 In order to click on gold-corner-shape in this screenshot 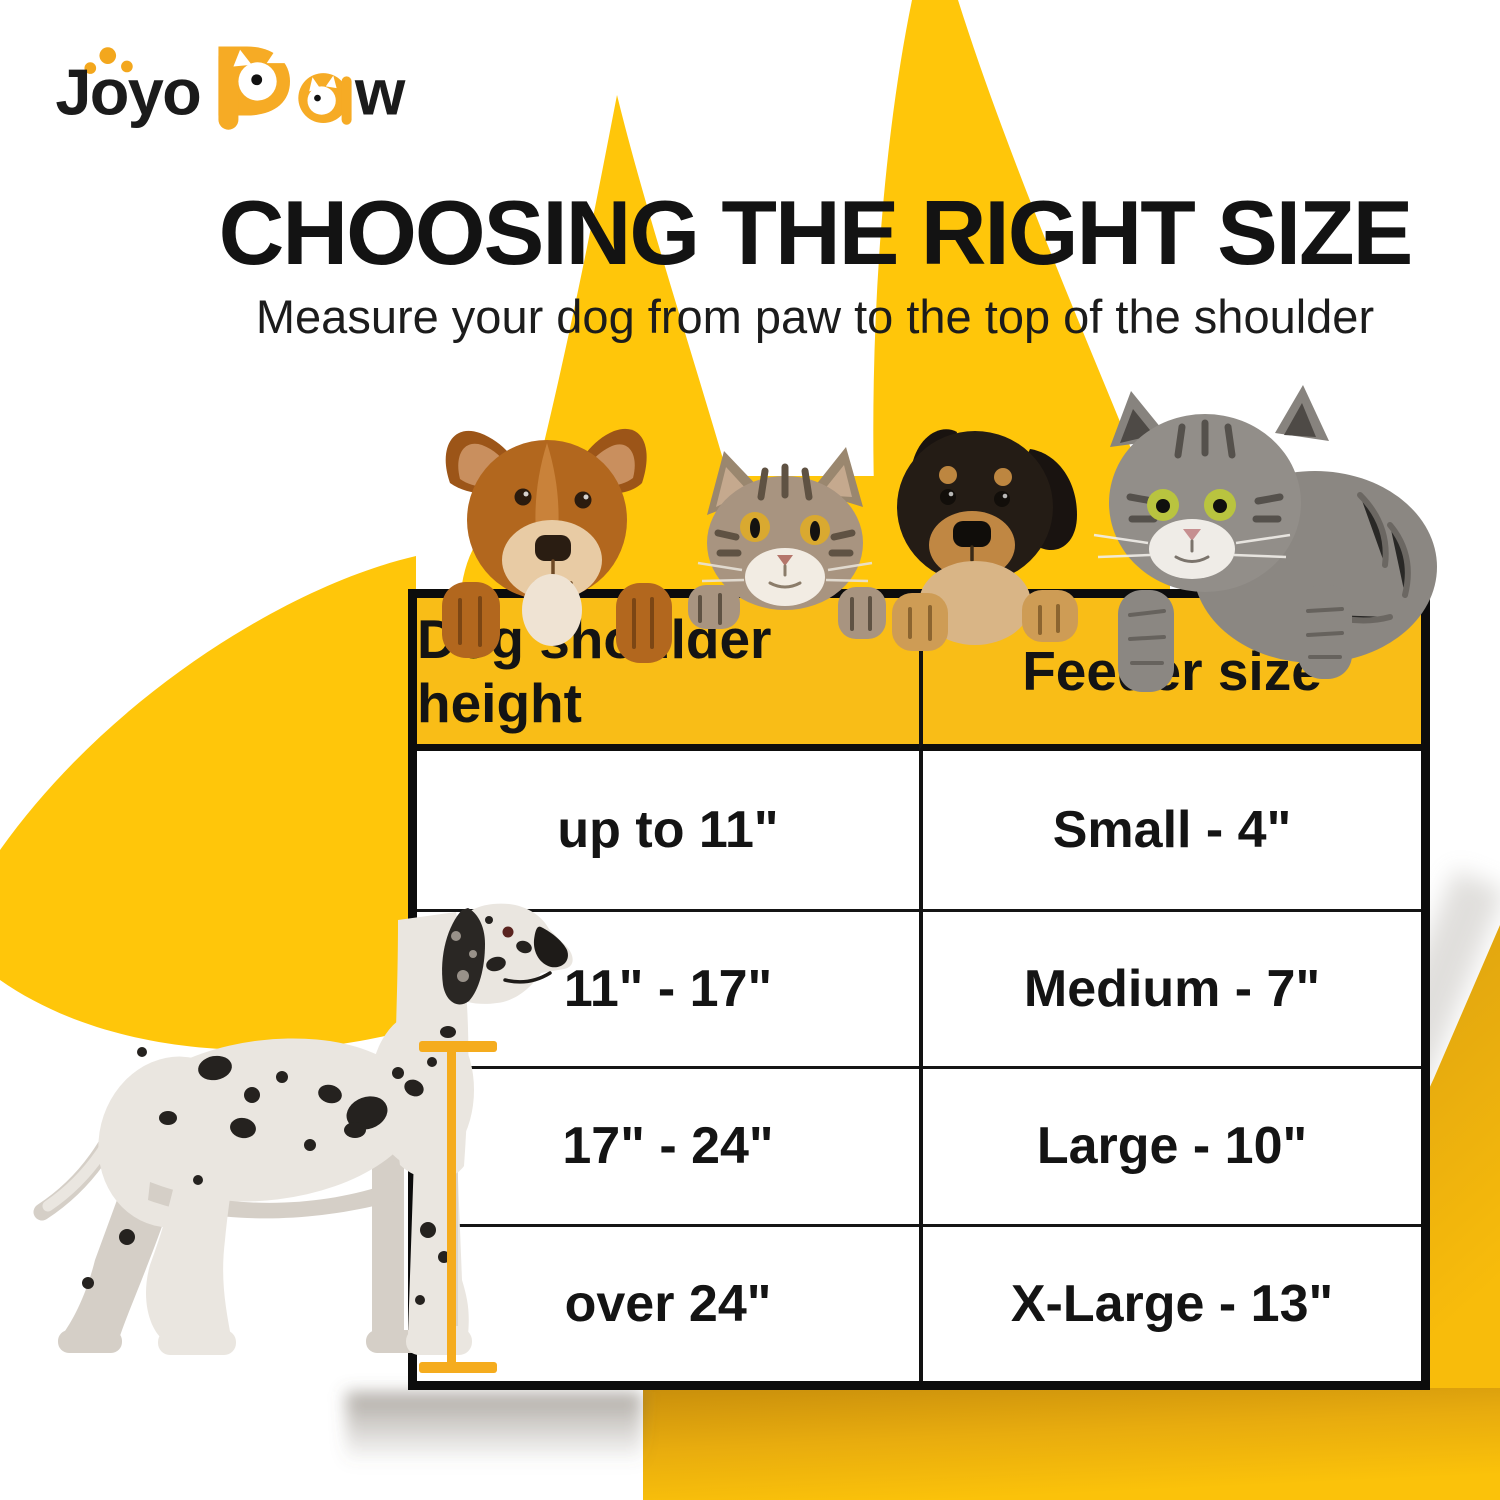, I will do `click(1394, 1160)`.